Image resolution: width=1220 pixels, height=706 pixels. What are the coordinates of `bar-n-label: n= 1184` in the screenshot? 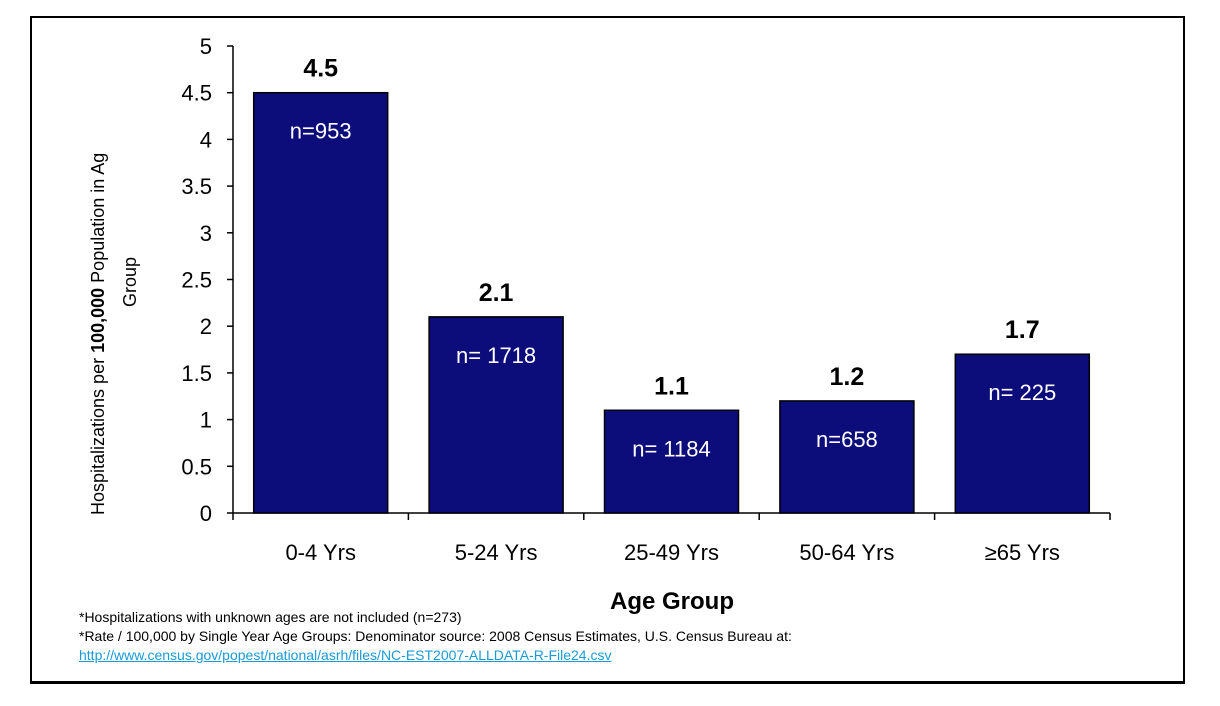 It's located at (671, 448).